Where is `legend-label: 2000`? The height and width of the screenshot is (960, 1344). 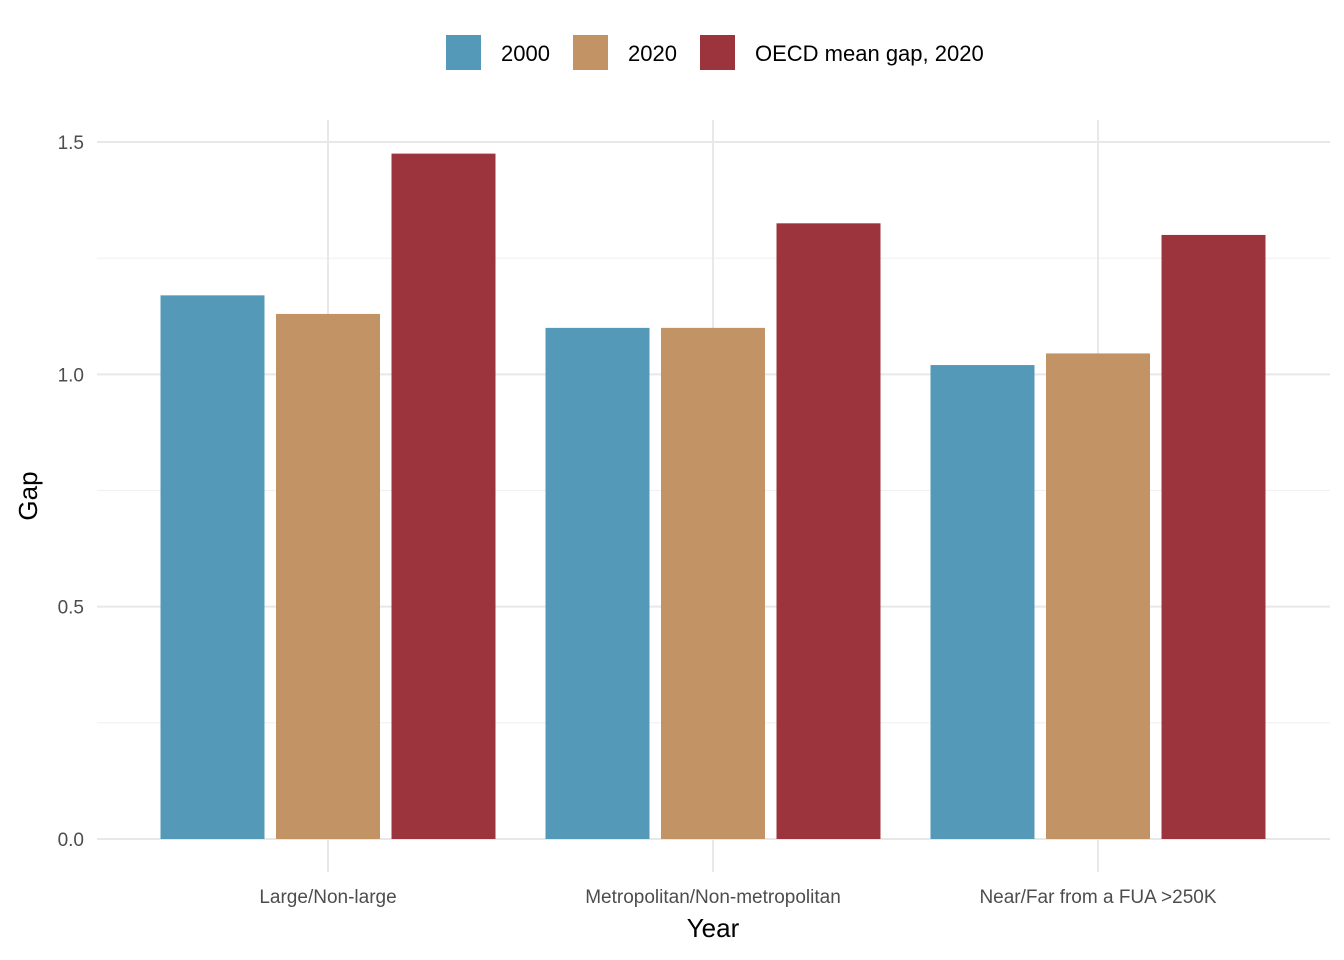
legend-label: 2000 is located at coordinates (525, 53).